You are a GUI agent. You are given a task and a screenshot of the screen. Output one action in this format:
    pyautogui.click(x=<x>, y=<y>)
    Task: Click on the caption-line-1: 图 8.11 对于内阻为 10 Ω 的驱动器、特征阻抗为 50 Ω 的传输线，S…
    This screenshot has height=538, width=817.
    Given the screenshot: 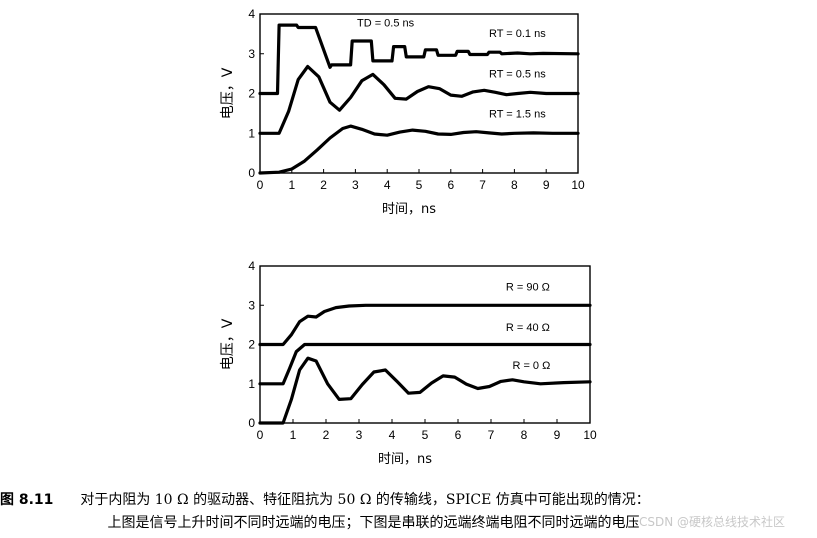 What is the action you would take?
    pyautogui.click(x=408, y=499)
    